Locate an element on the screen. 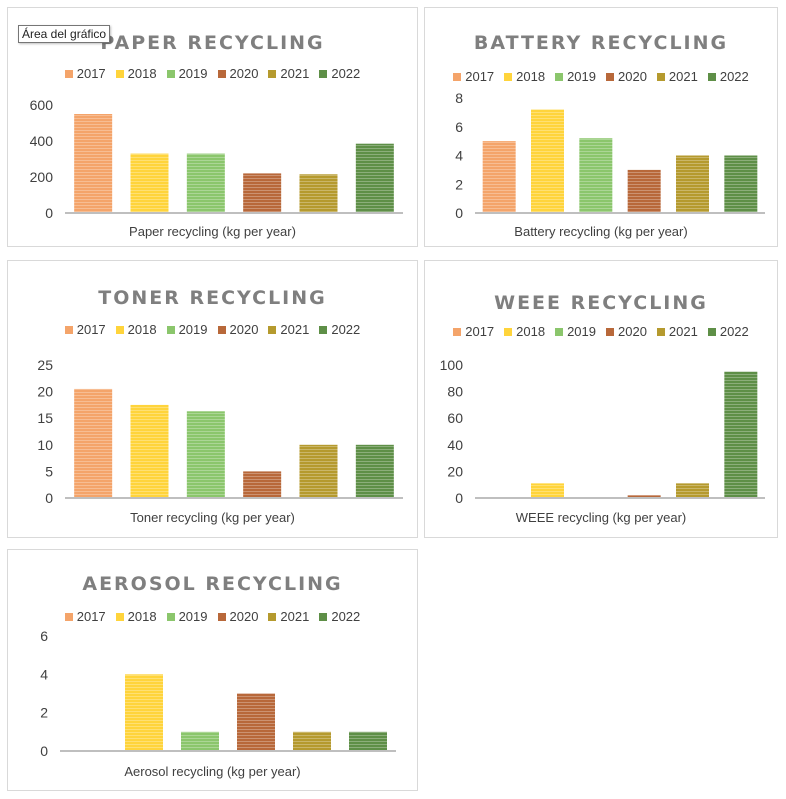 Image resolution: width=786 pixels, height=799 pixels. y-tick-label: 5 is located at coordinates (49, 471).